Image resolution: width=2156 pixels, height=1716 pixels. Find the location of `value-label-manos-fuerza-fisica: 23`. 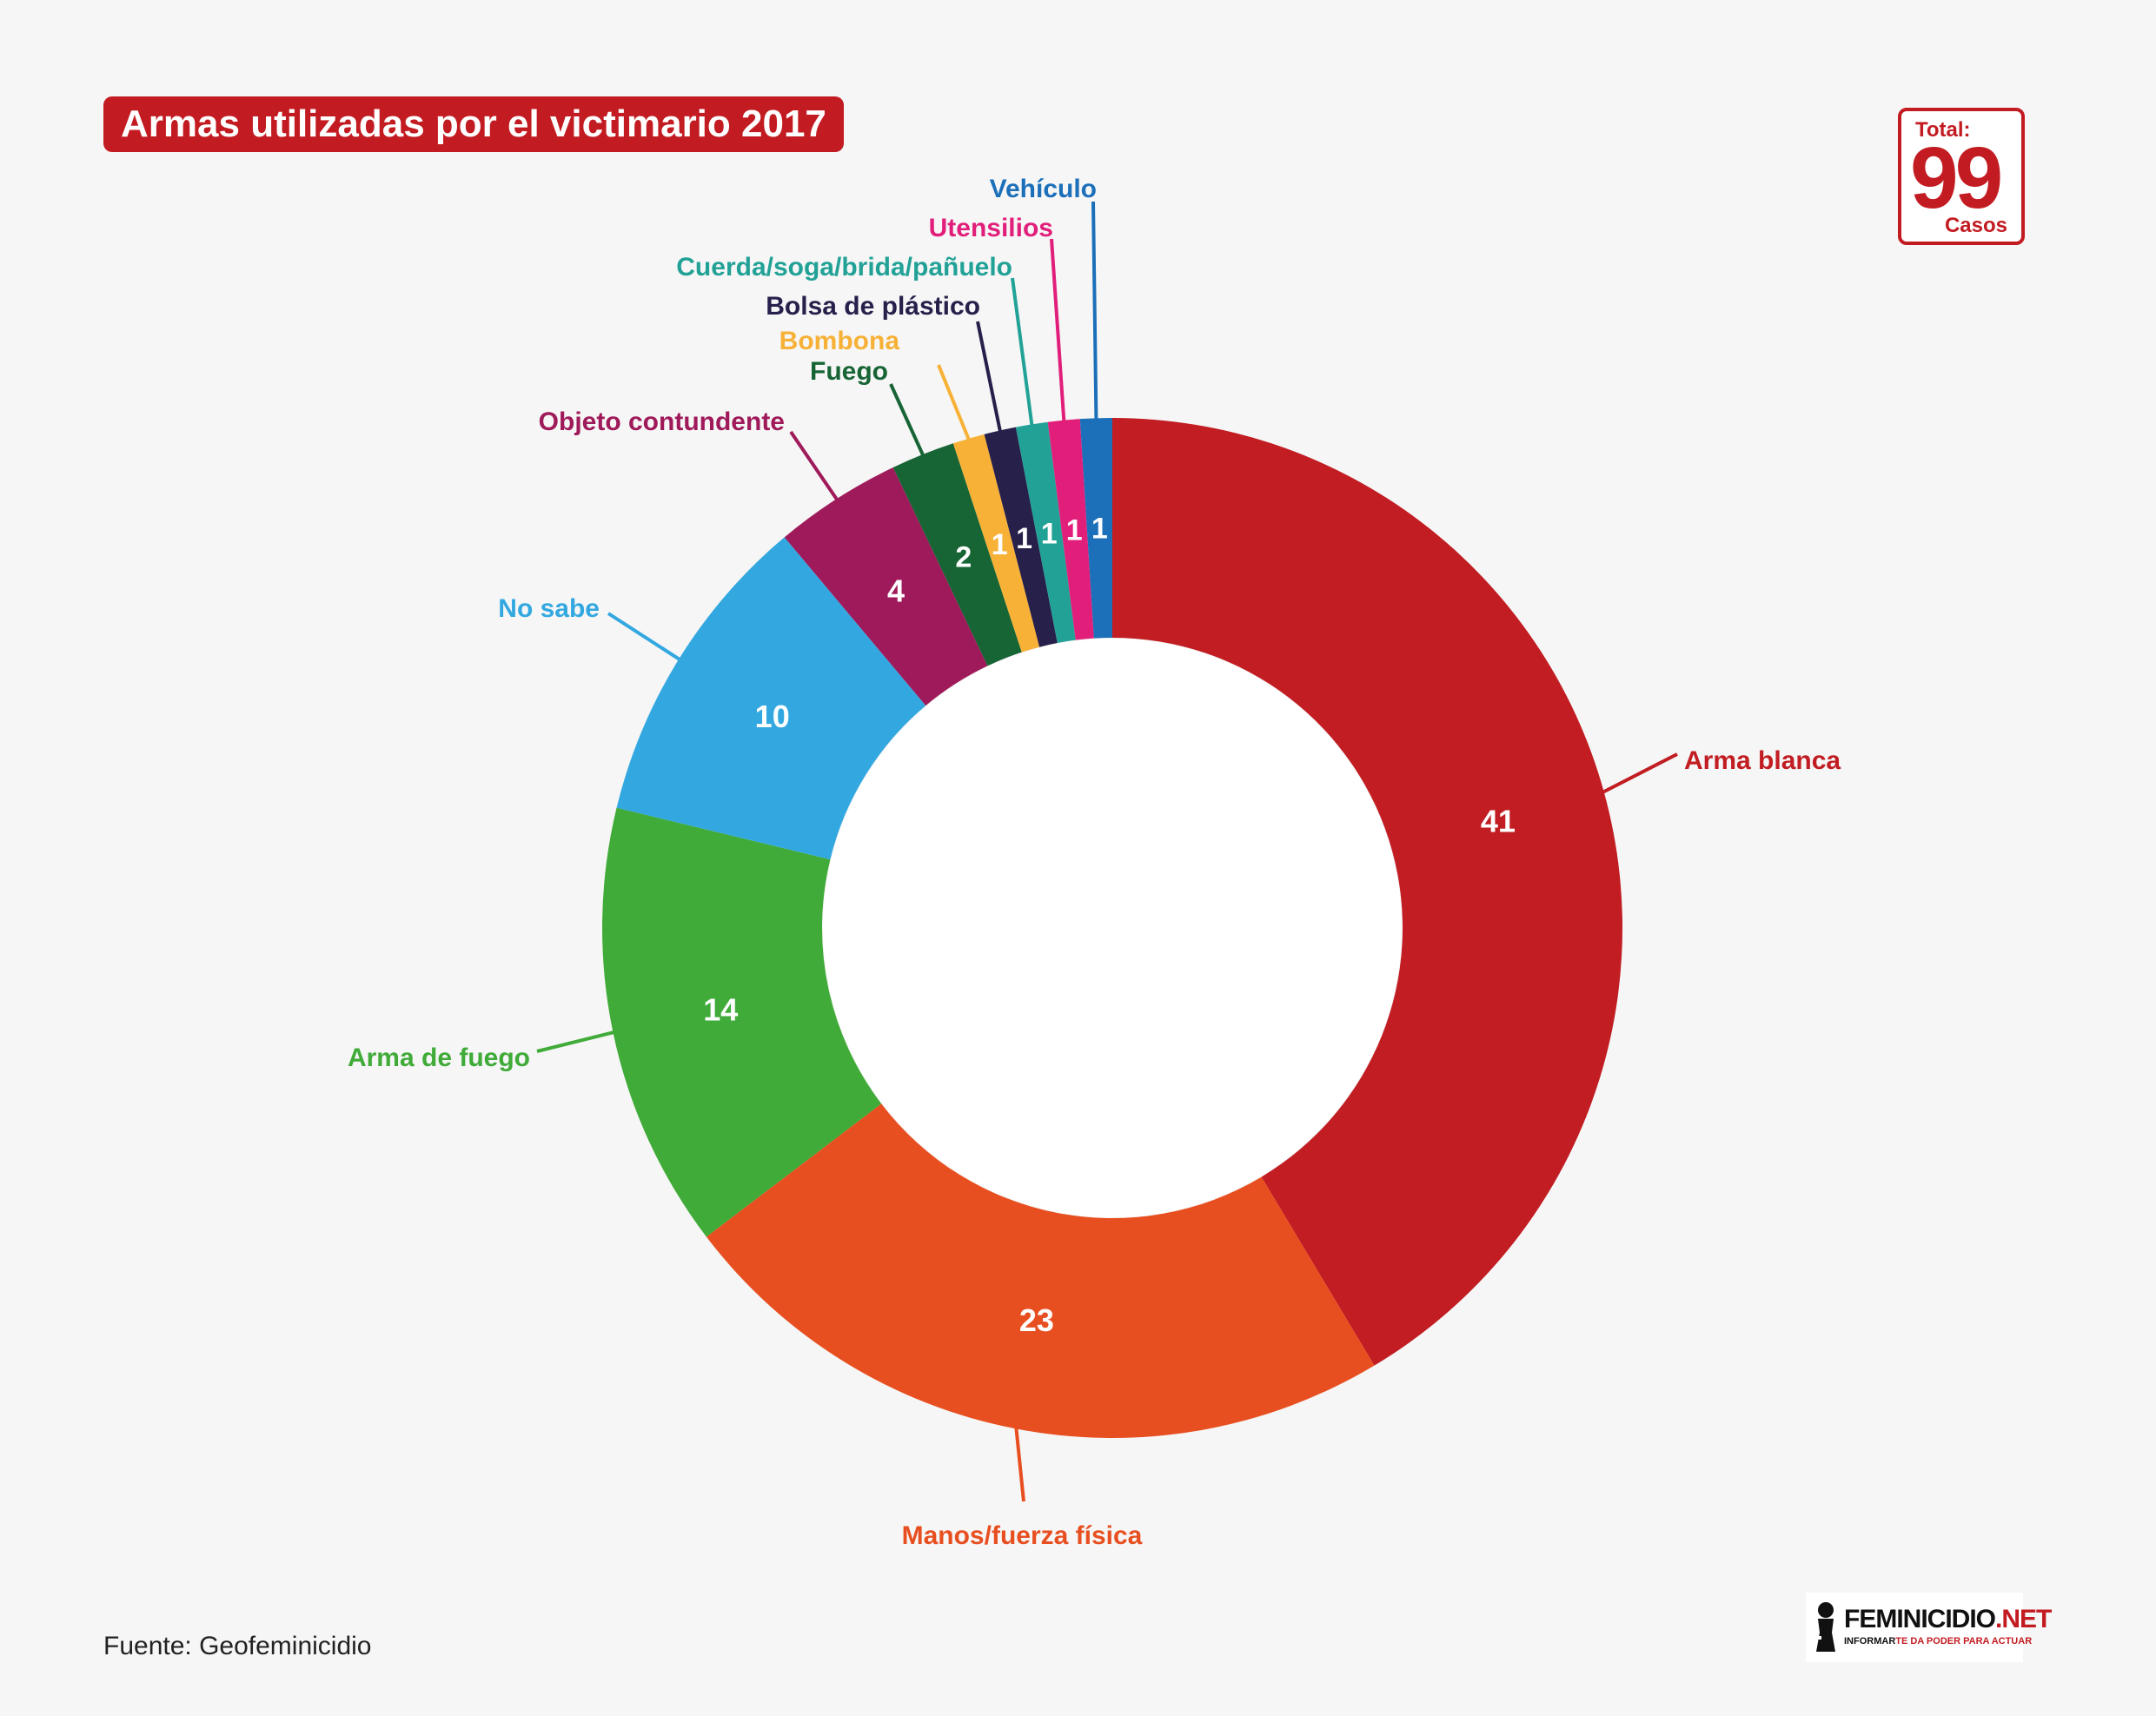

value-label-manos-fuerza-fisica: 23 is located at coordinates (1036, 1320).